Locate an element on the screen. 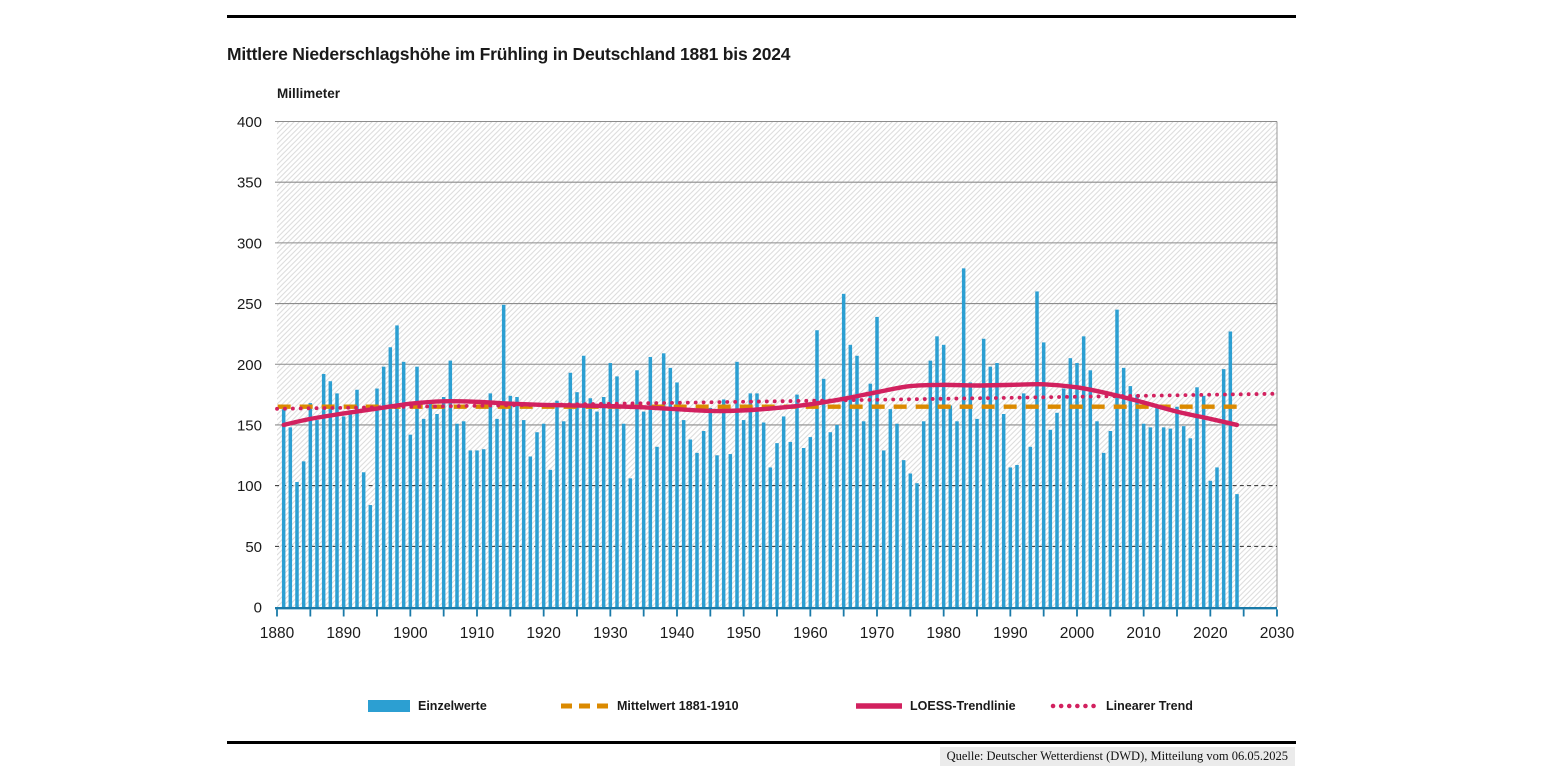 This screenshot has height=775, width=1545. legend-label: Linearer Trend is located at coordinates (1149, 706).